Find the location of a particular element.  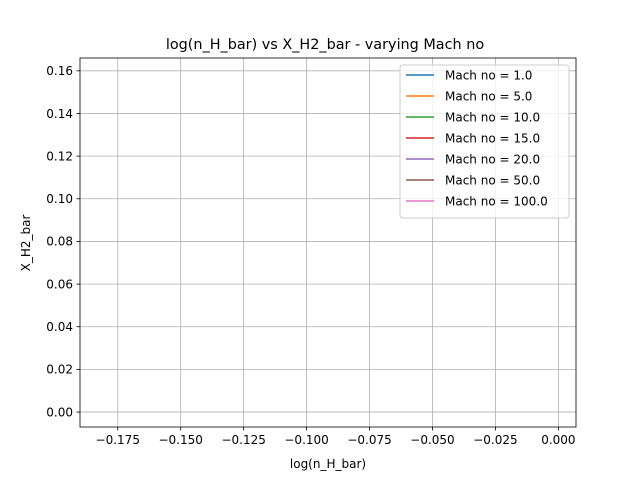

y-tick-label: 0.14 is located at coordinates (59, 114).